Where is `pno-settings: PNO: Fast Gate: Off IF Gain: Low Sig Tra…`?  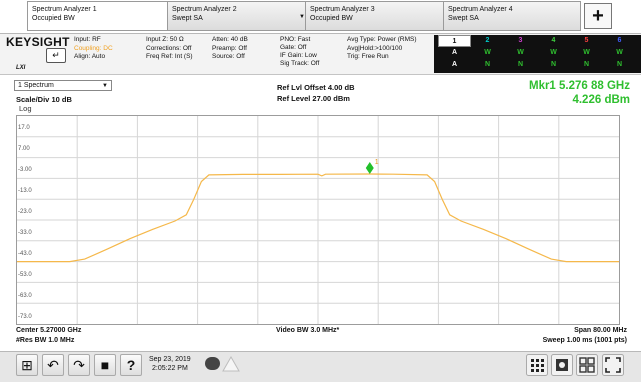 pno-settings: PNO: Fast Gate: Off IF Gain: Low Sig Tra… is located at coordinates (299, 52).